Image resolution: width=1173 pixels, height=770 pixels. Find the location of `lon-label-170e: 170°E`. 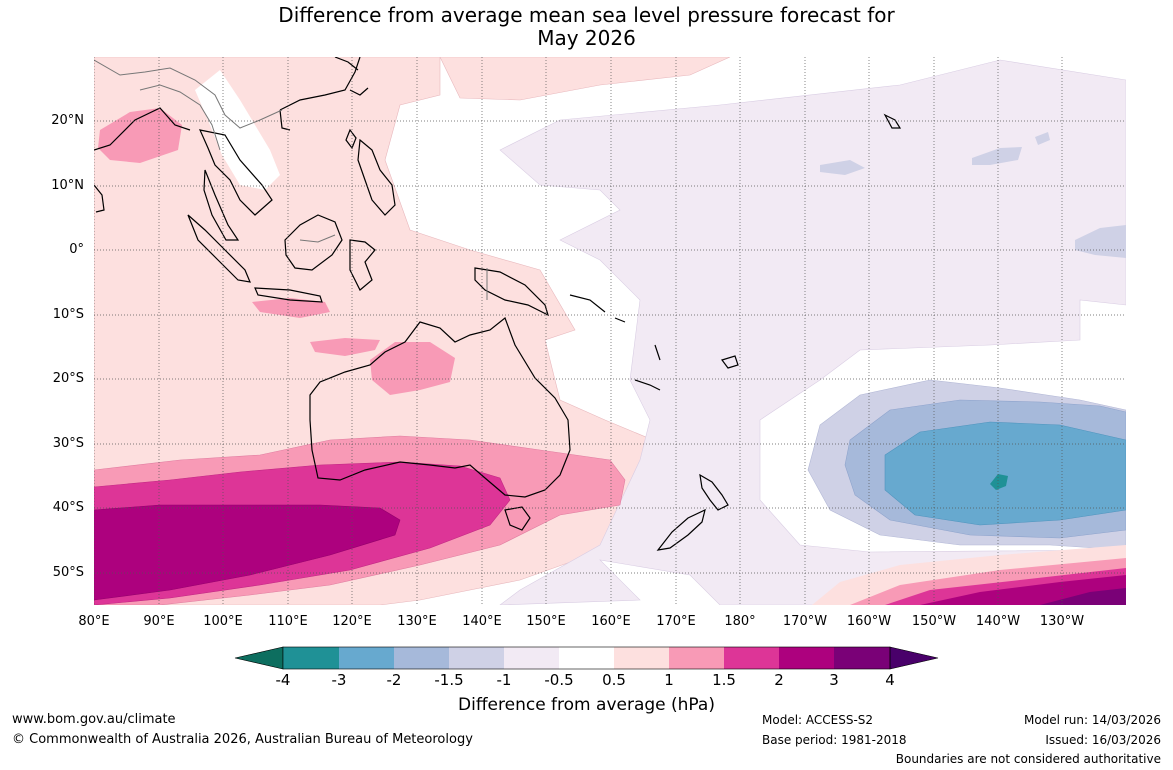

lon-label-170e: 170°E is located at coordinates (676, 621).